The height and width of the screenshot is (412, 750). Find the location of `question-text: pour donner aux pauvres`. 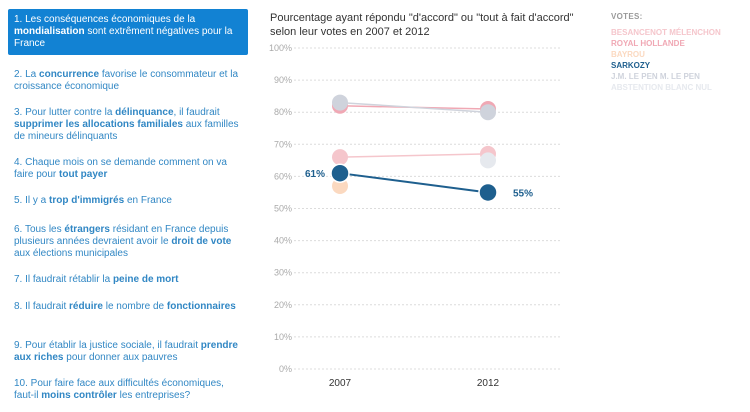

question-text: pour donner aux pauvres is located at coordinates (120, 357).